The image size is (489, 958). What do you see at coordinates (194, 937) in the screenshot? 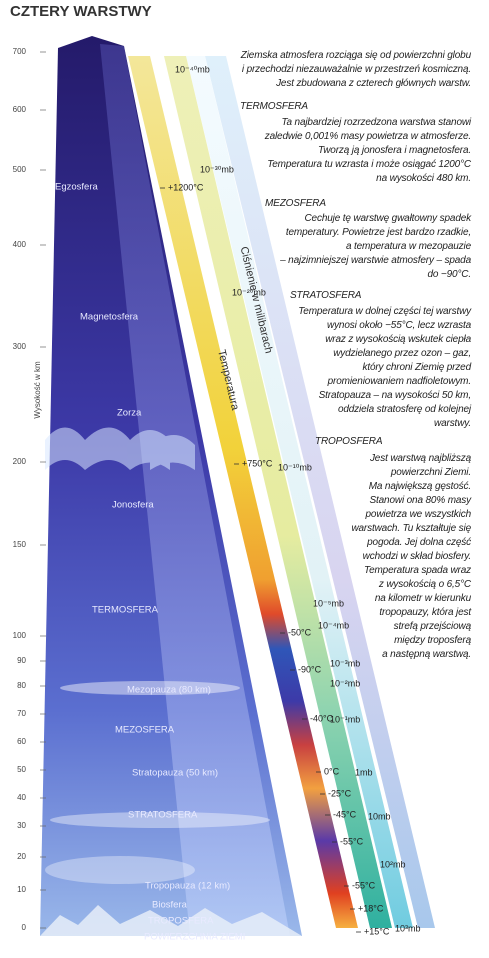
I see `layer-label: POWIERZCHNIA ZIEMI` at bounding box center [194, 937].